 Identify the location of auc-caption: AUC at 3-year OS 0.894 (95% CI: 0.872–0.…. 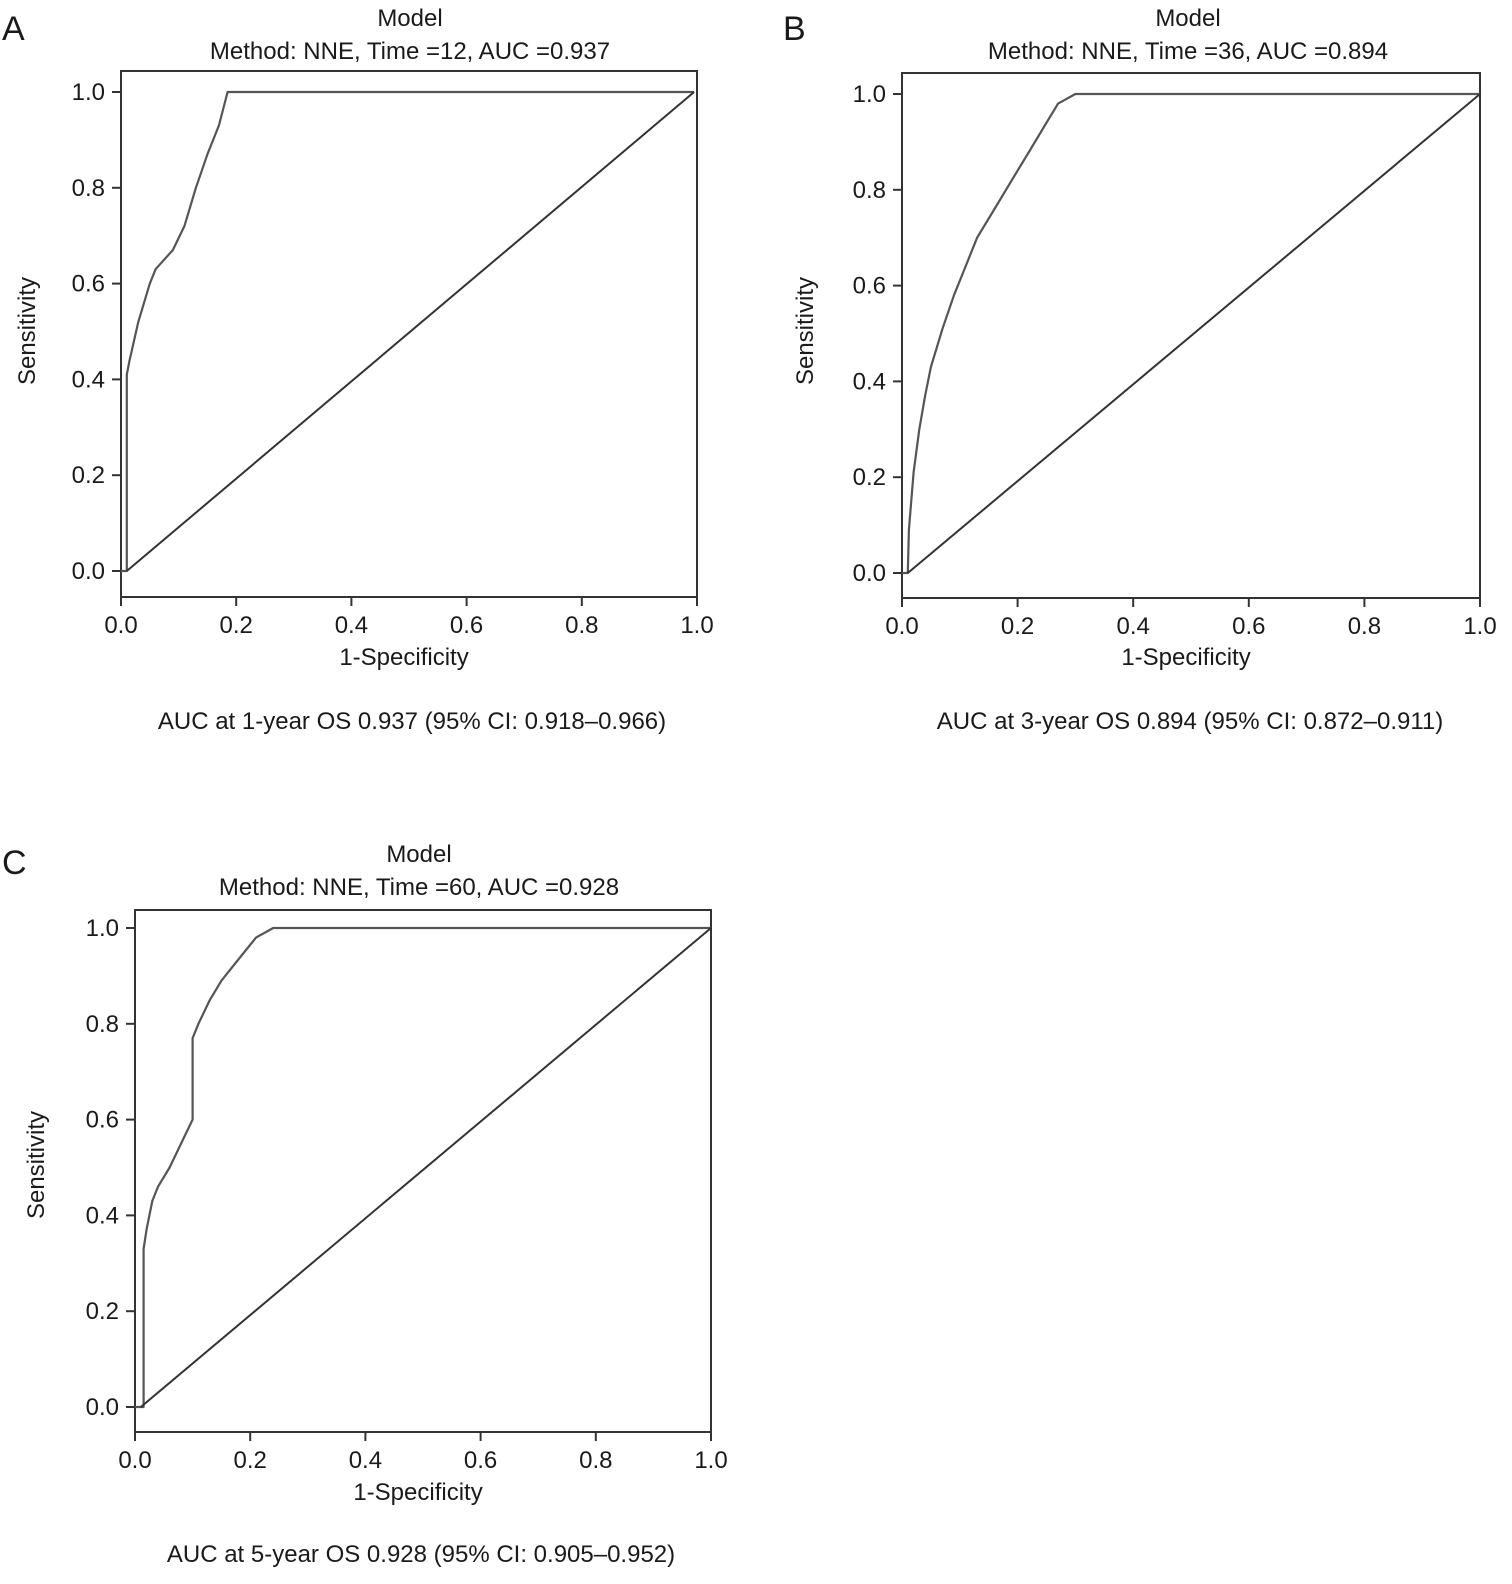
(1190, 721).